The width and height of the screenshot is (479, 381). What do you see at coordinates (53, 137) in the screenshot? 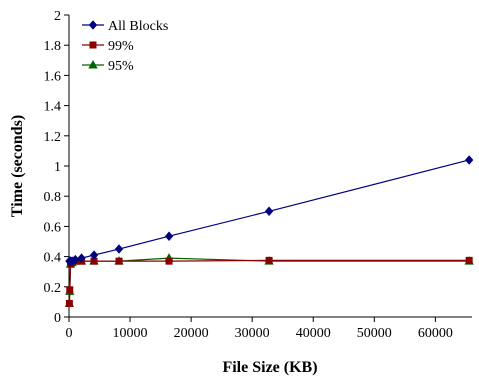
I see `y-tick-label: 1.2` at bounding box center [53, 137].